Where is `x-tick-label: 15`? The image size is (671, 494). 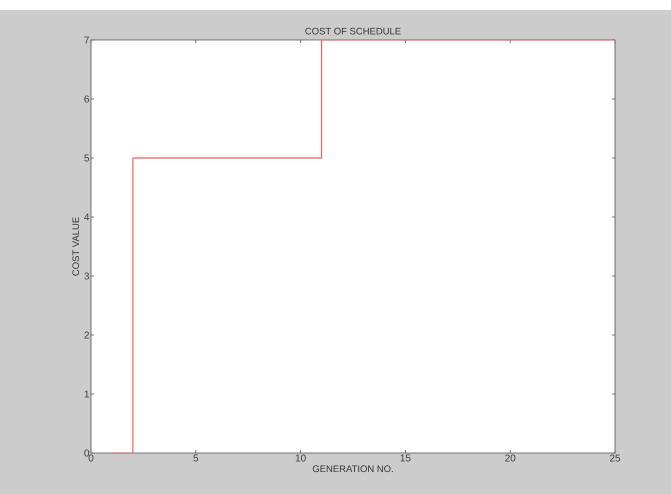
x-tick-label: 15 is located at coordinates (405, 458).